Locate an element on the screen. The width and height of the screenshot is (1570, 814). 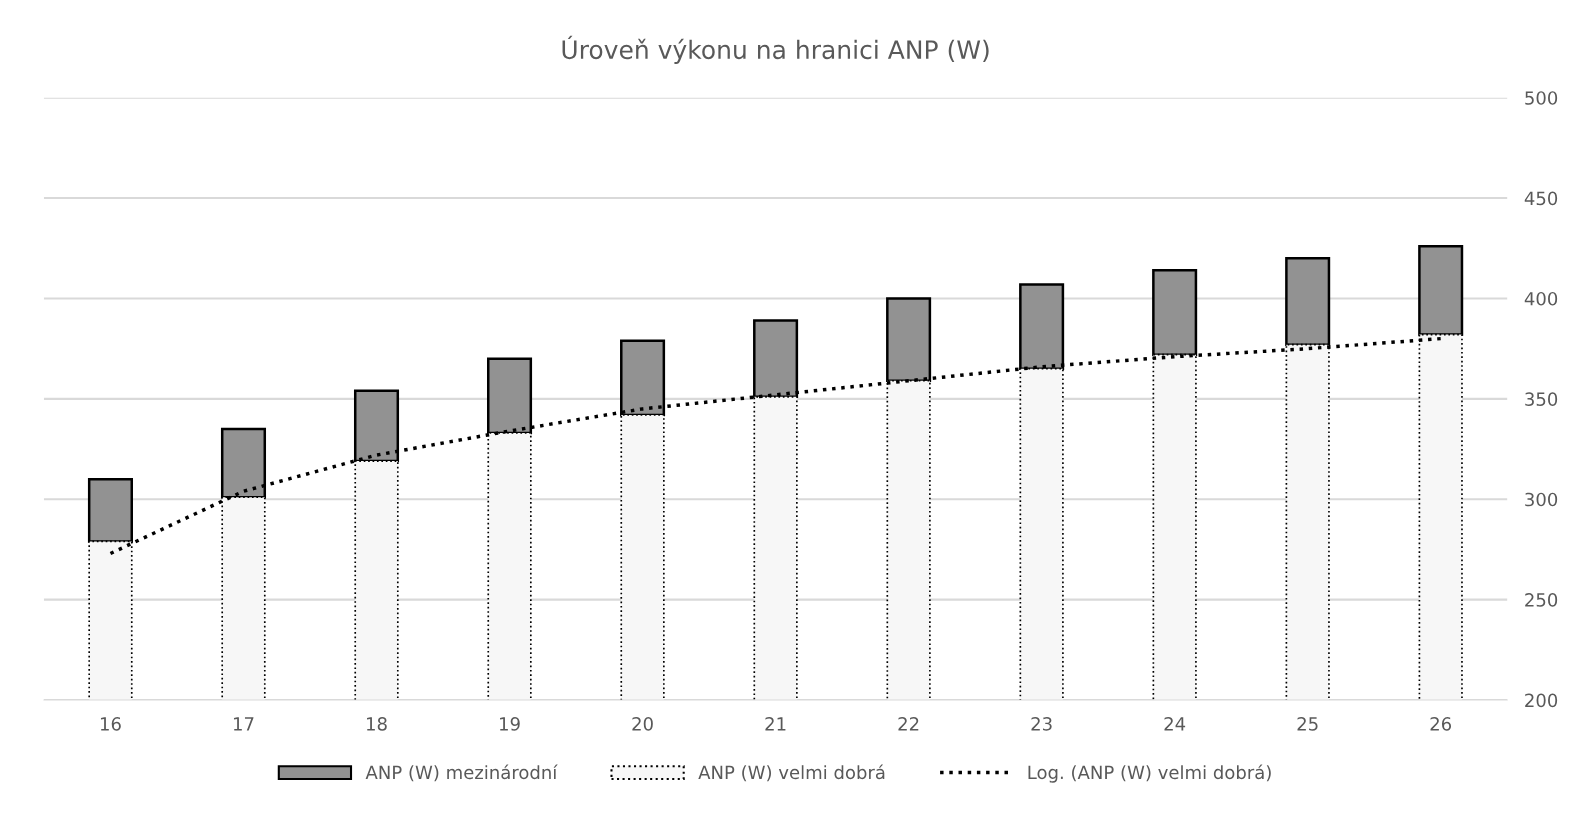
y-tick-label: 350 is located at coordinates (1541, 399).